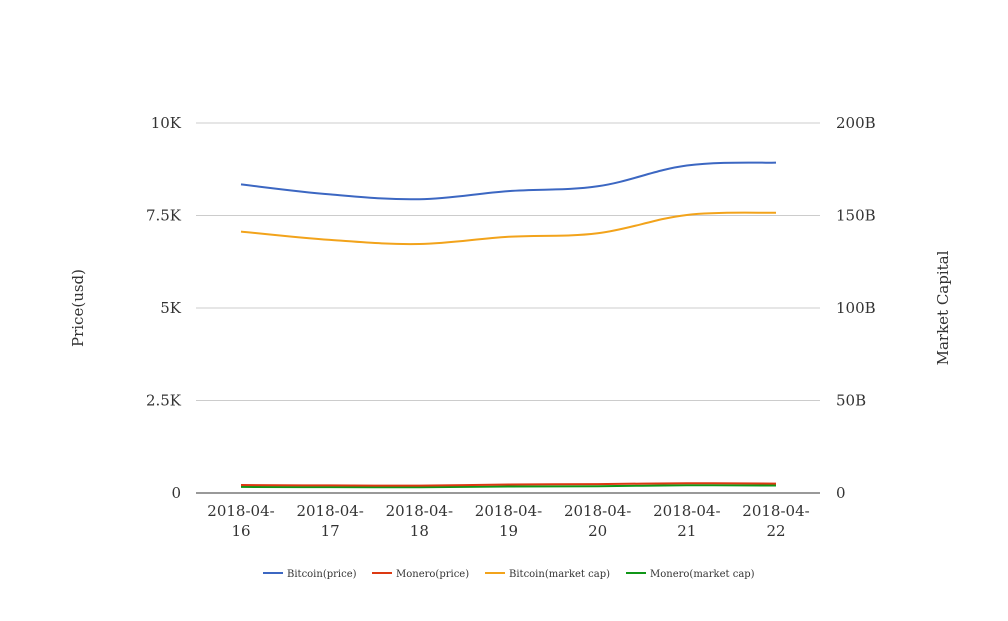 The height and width of the screenshot is (621, 1008). What do you see at coordinates (775, 521) in the screenshot?
I see `x-tick-label: 2018-04-22` at bounding box center [775, 521].